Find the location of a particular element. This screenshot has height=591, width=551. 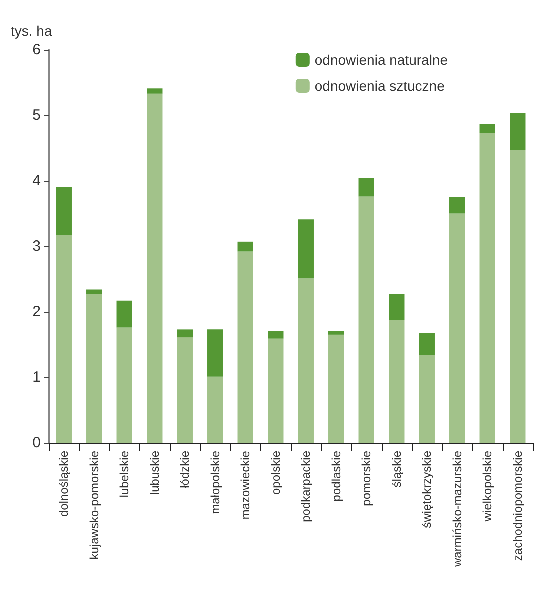

x-tick-label: mazowieckie is located at coordinates (245, 485).